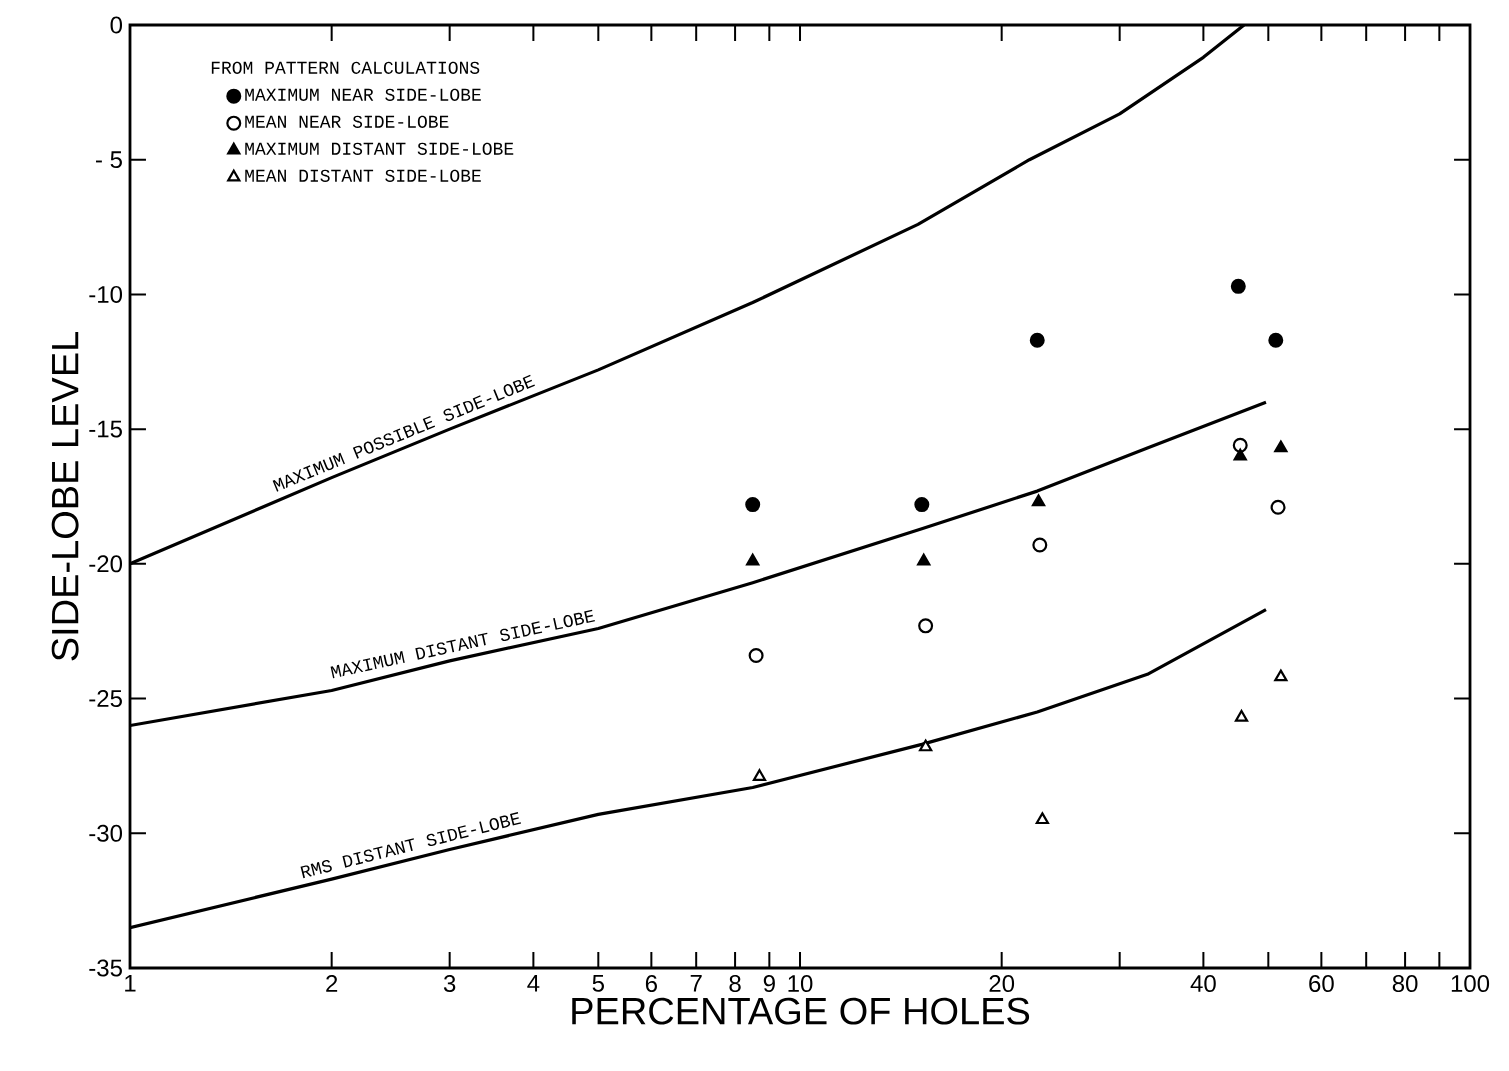 The image size is (1509, 1071). What do you see at coordinates (1002, 984) in the screenshot?
I see `x-tick-label: 20` at bounding box center [1002, 984].